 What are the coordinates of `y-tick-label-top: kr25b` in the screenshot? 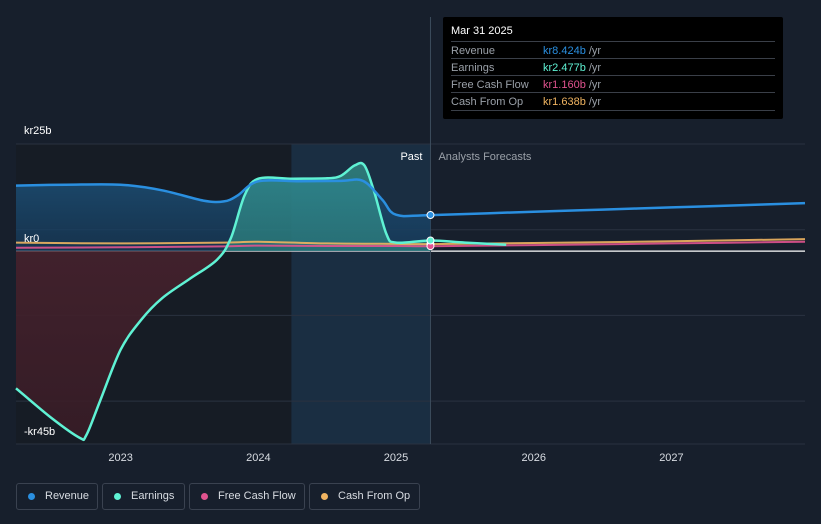 It's located at (38, 131).